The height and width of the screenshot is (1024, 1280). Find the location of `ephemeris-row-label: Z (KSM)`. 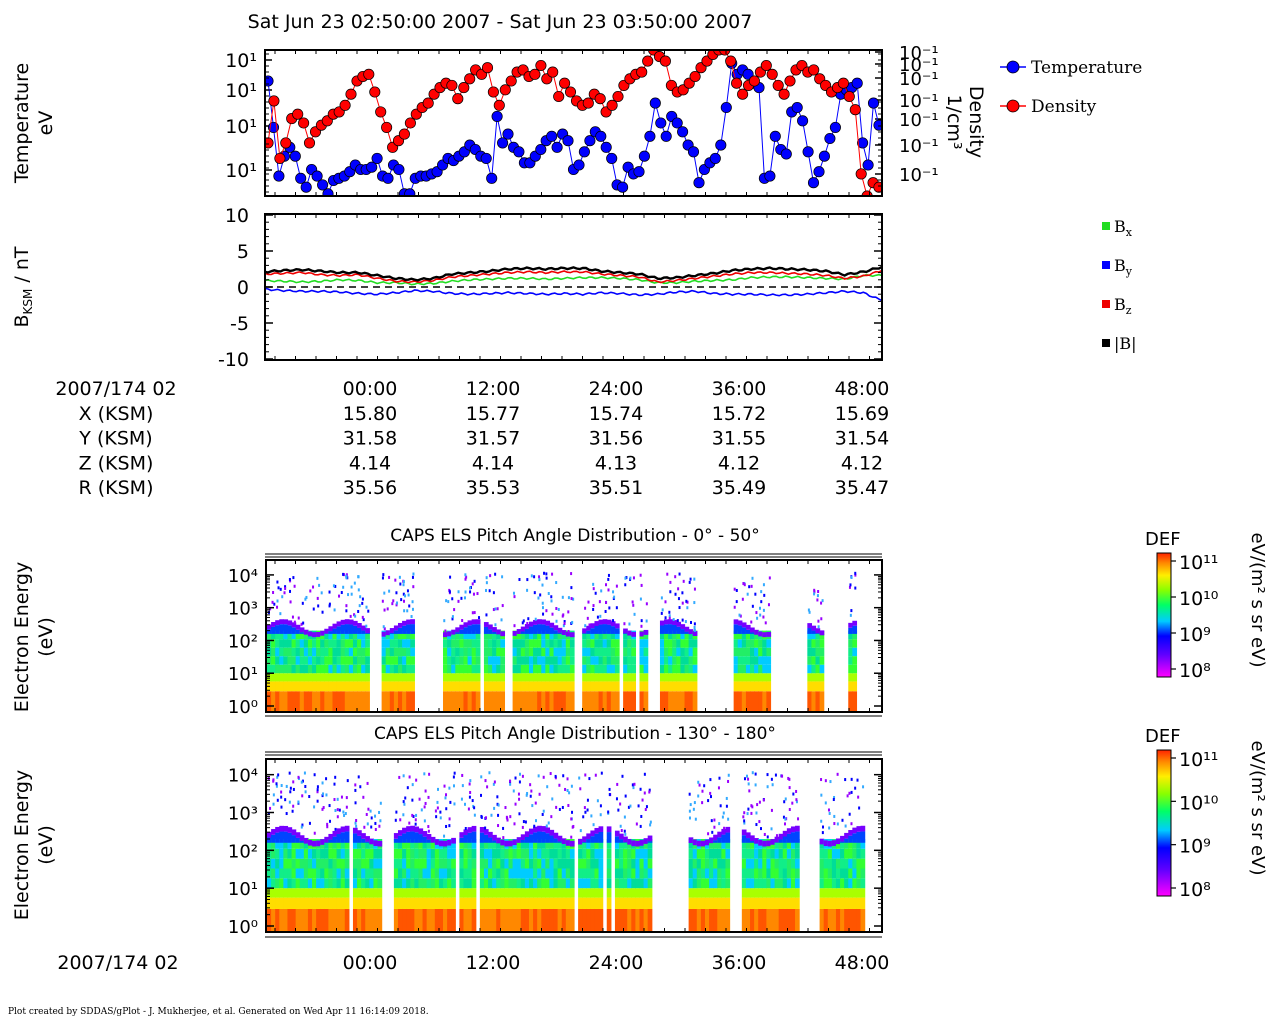

ephemeris-row-label: Z (KSM) is located at coordinates (116, 463).